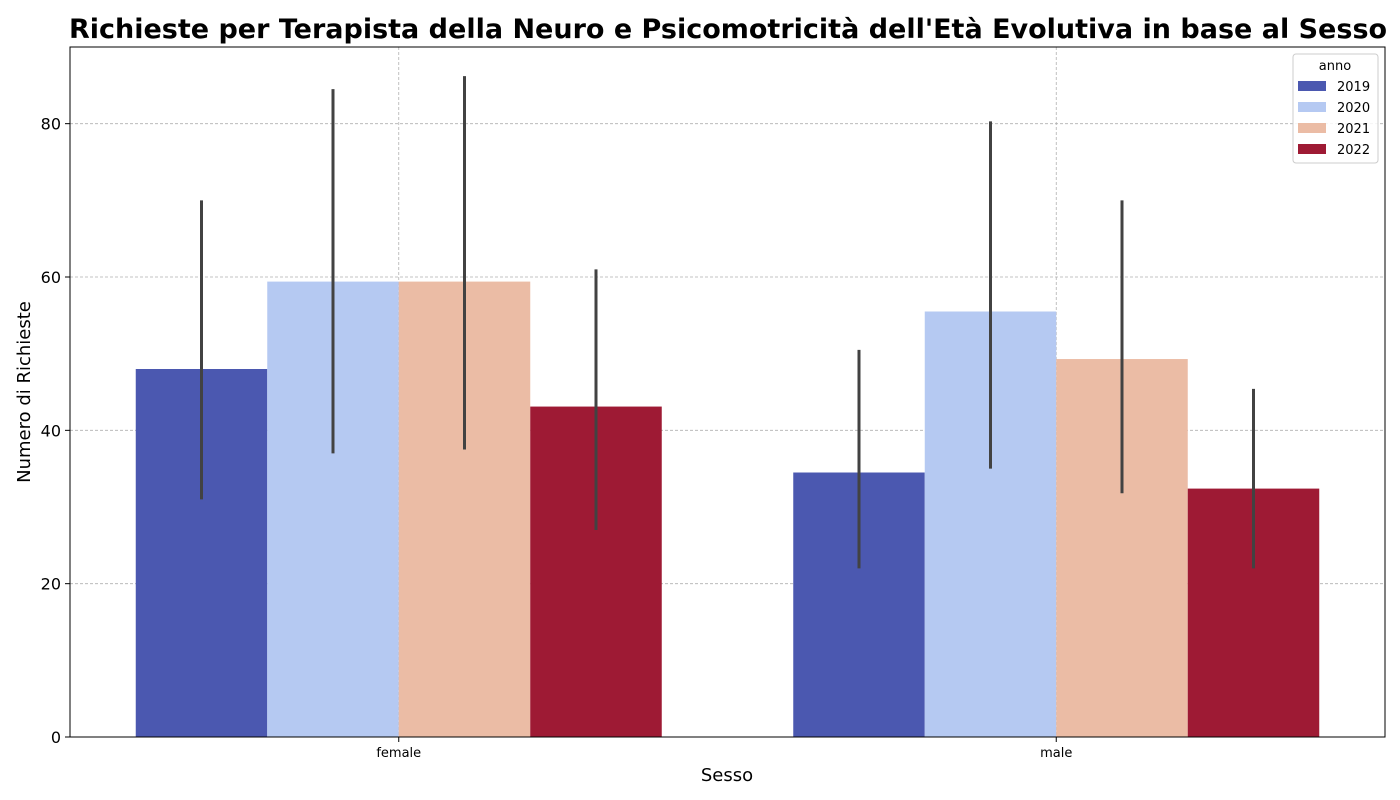 This screenshot has height=800, width=1400. What do you see at coordinates (1353, 87) in the screenshot?
I see `legend-label-2019: 2019` at bounding box center [1353, 87].